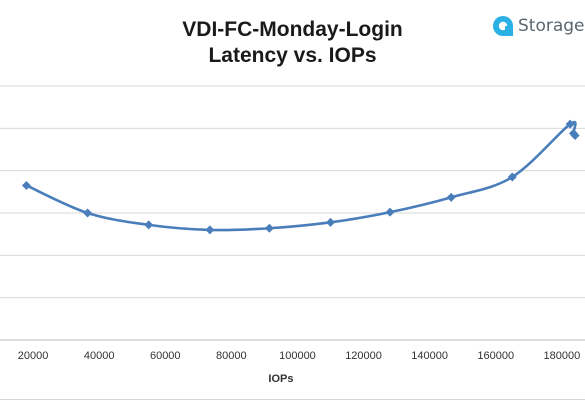 Image resolution: width=585 pixels, height=402 pixels. I want to click on x-tick-label: 100000, so click(297, 356).